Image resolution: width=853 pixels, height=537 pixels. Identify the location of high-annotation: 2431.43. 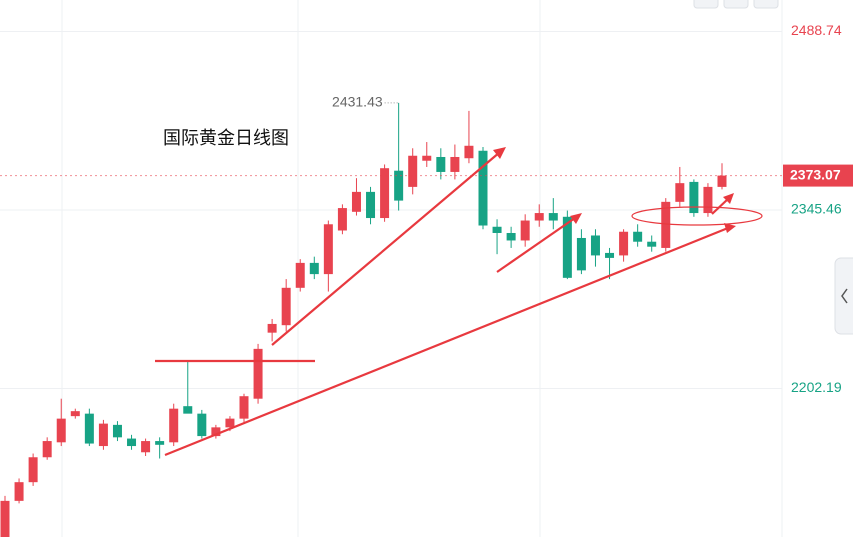
(357, 102).